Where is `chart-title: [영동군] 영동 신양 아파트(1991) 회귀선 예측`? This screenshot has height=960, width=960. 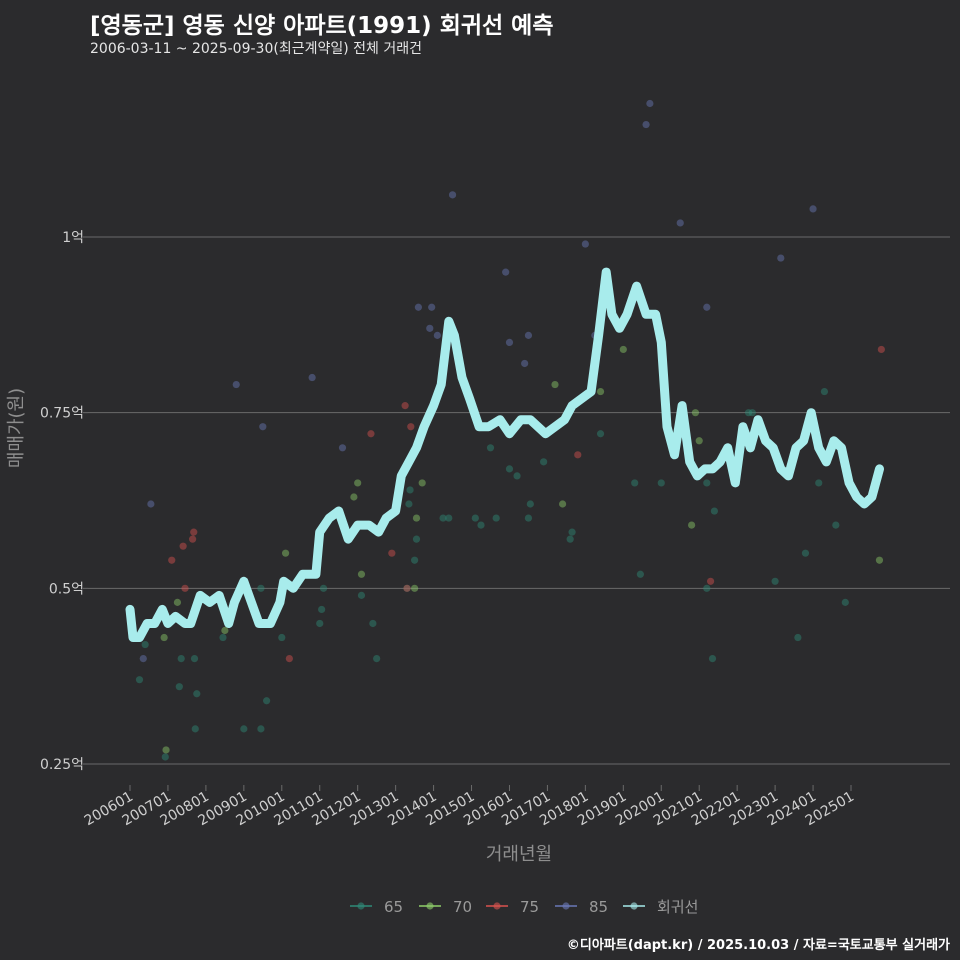
chart-title: [영동군] 영동 신양 아파트(1991) 회귀선 예측 is located at coordinates (322, 26).